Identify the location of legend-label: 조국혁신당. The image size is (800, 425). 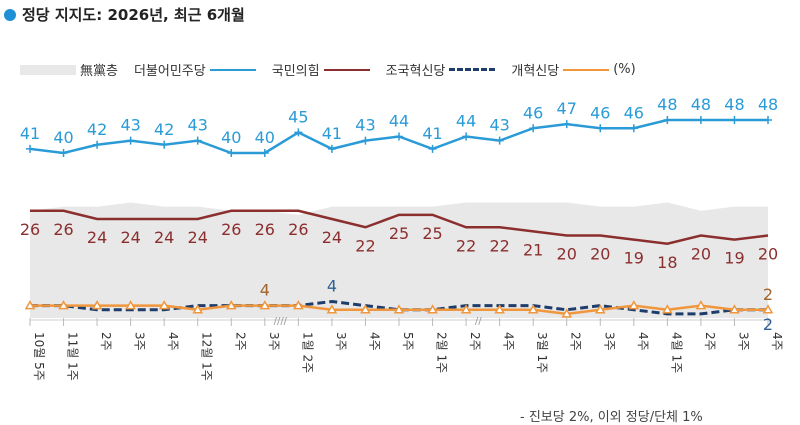
(415, 71).